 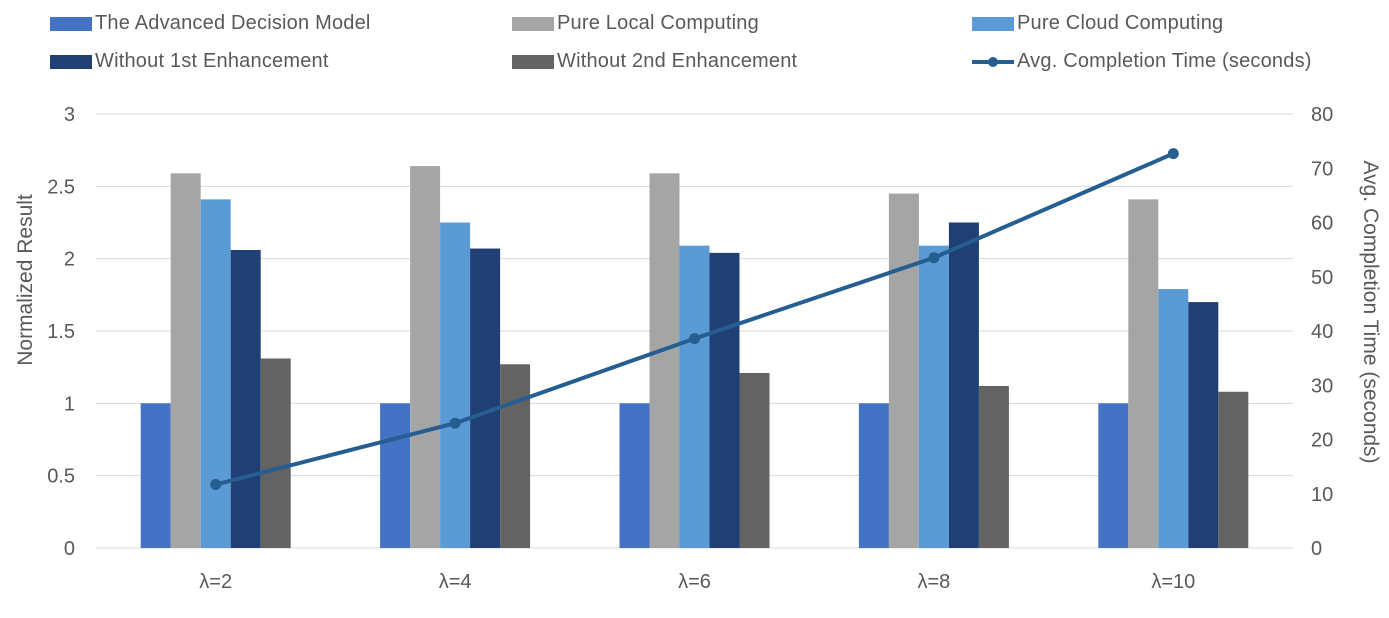 I want to click on y-tick-label: 2, so click(x=69, y=260).